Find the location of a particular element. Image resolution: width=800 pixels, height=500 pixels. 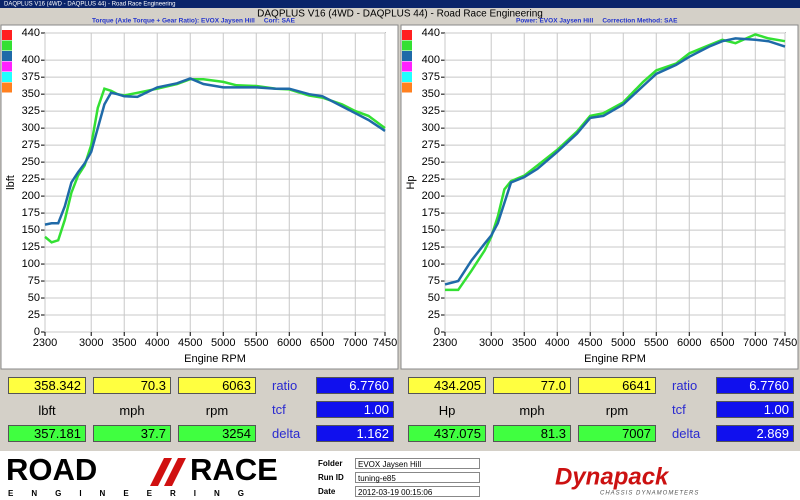

y-tick-label: 300 is located at coordinates (431, 128).